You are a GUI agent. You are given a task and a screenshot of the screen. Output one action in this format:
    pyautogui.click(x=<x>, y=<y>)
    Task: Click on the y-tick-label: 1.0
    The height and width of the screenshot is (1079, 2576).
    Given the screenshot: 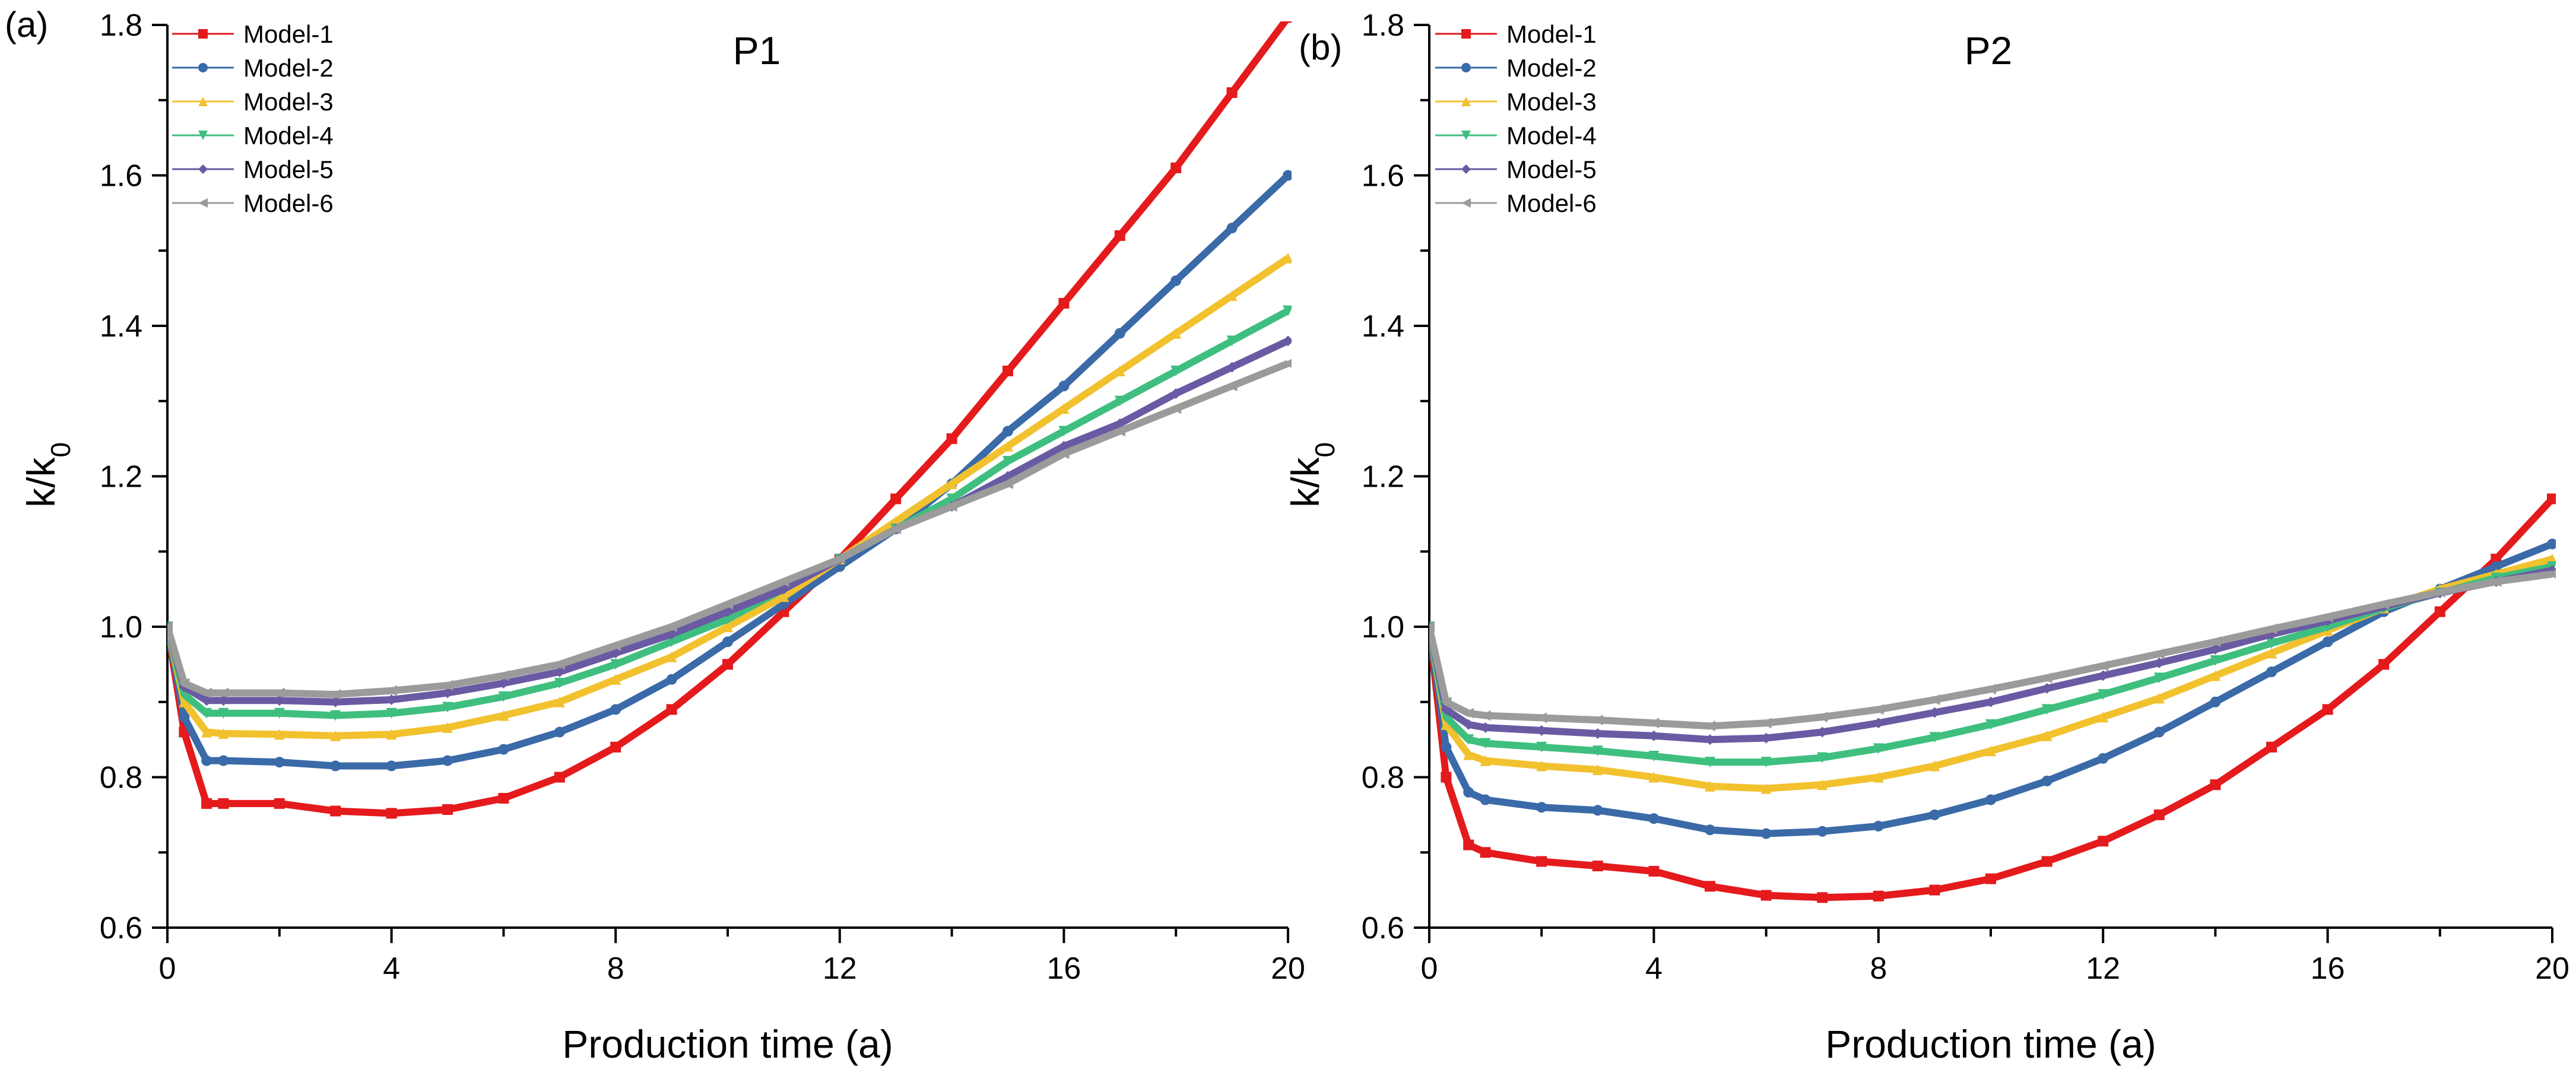 What is the action you would take?
    pyautogui.click(x=1383, y=627)
    